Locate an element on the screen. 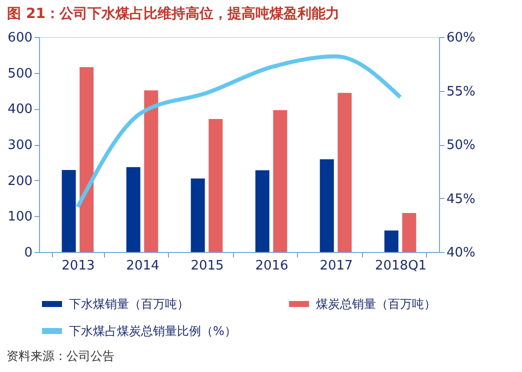 This screenshot has height=372, width=522. x-tick-label: 2017 is located at coordinates (336, 266).